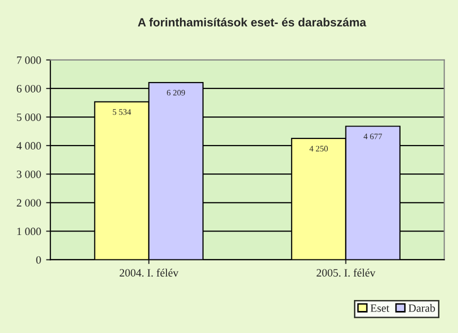 The image size is (458, 333). Describe the element at coordinates (28, 88) in the screenshot. I see `y-tick-label: 6 000` at that location.